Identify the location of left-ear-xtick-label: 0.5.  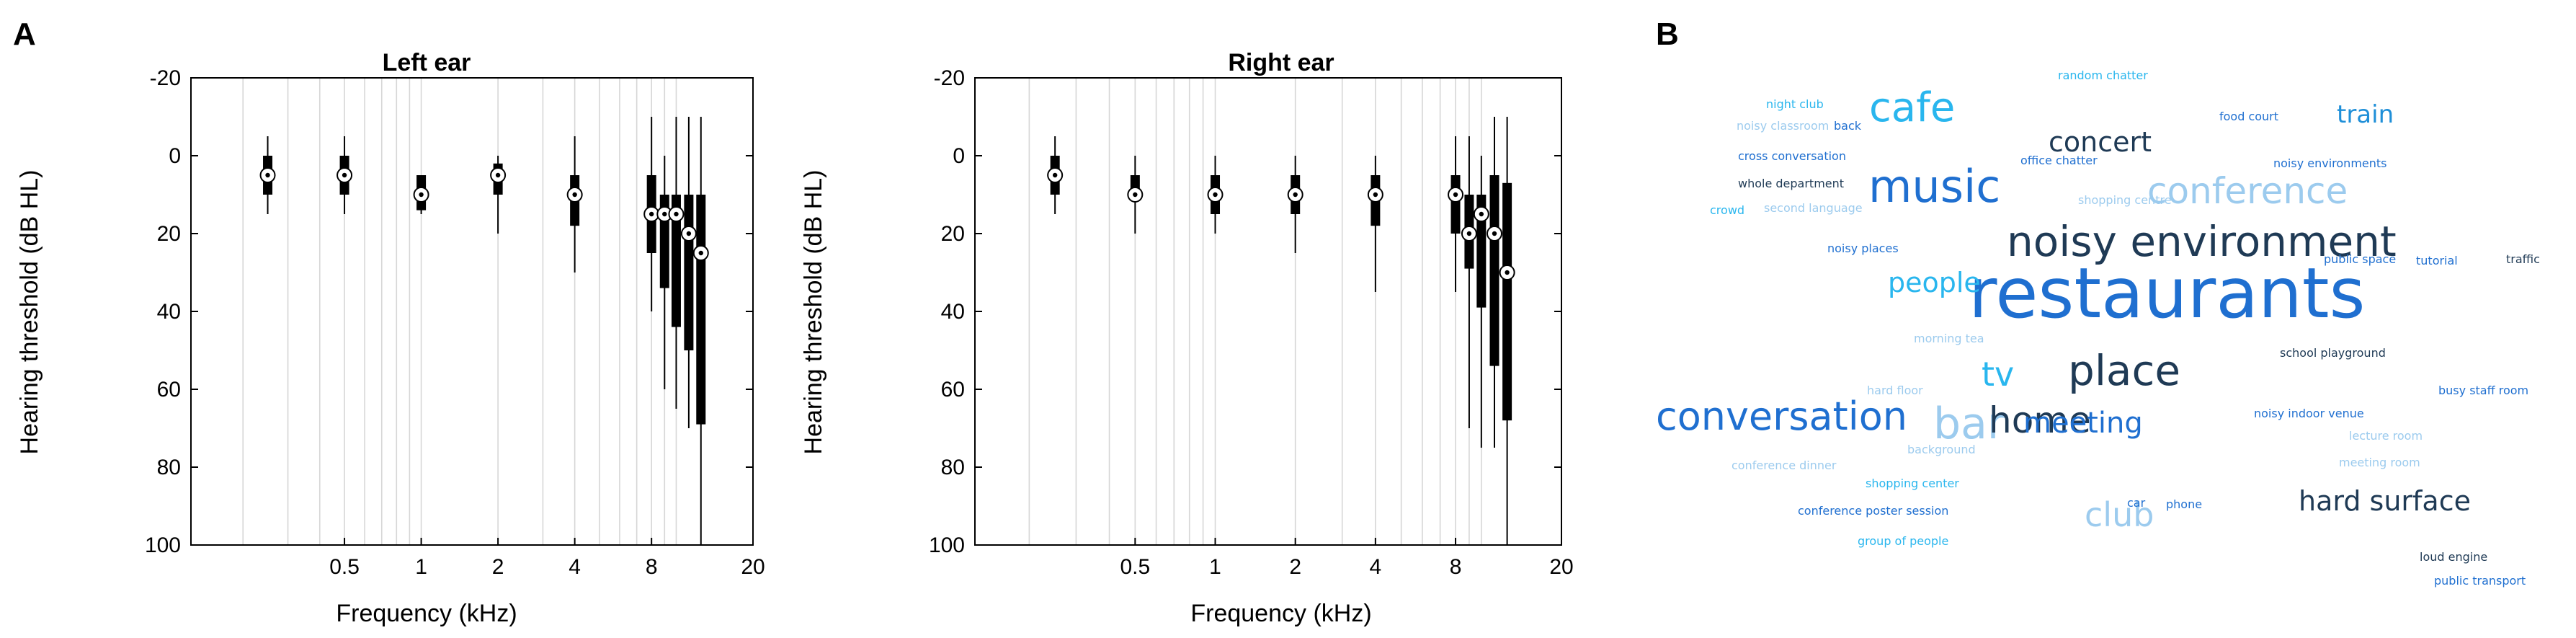
(344, 567).